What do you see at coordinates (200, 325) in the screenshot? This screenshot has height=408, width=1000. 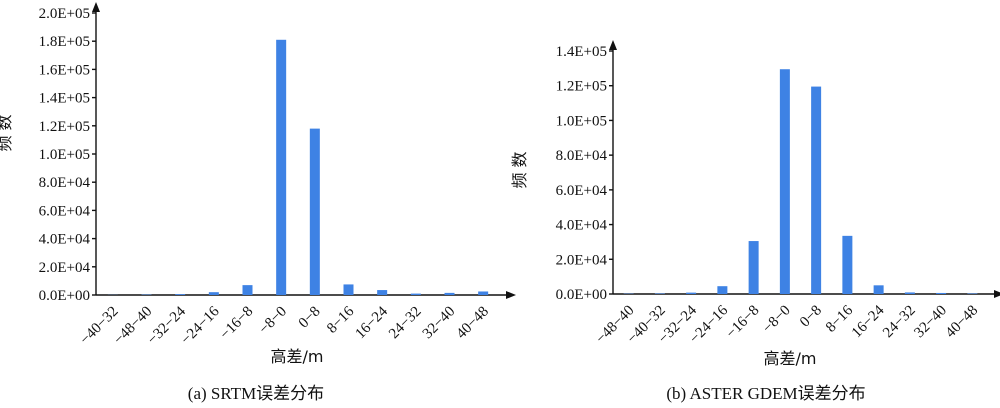 I see `x-tick-label: −24−16` at bounding box center [200, 325].